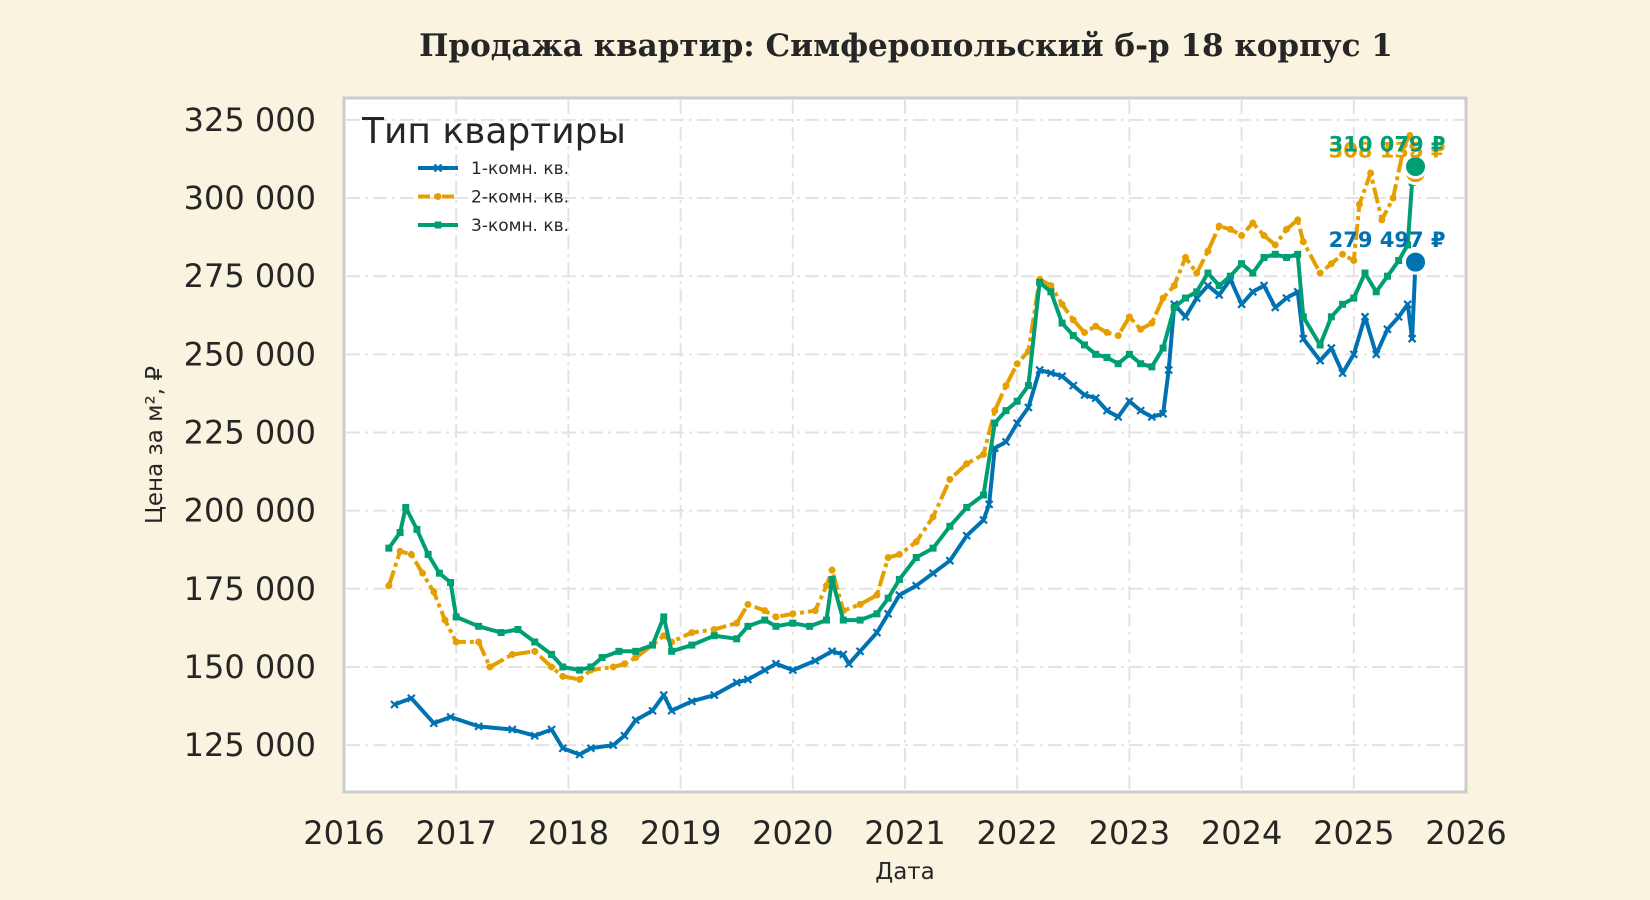 The width and height of the screenshot is (1650, 900). I want to click on x-axis-label: Дата, so click(905, 872).